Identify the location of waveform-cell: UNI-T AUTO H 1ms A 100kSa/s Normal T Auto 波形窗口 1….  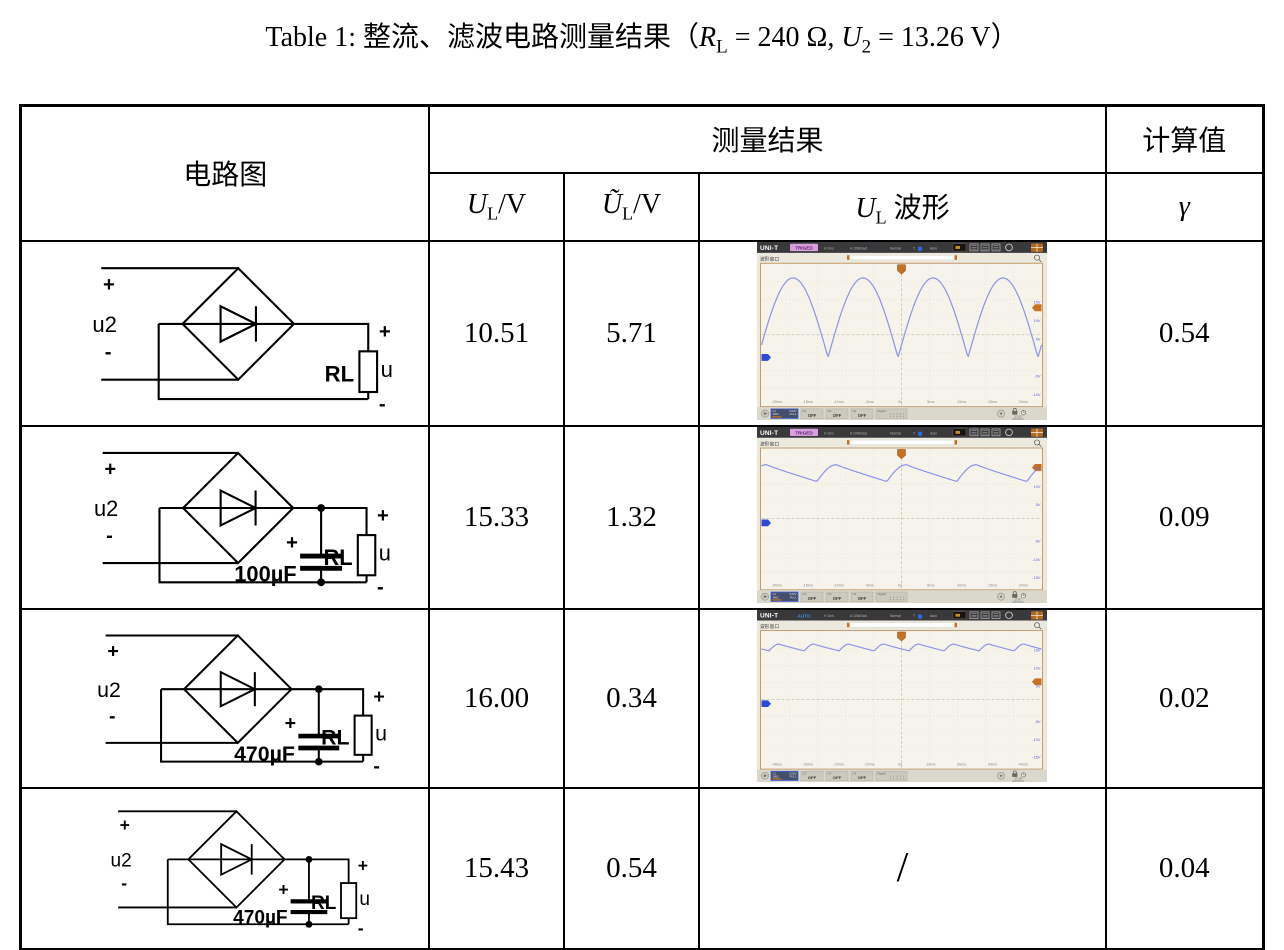
(902, 699).